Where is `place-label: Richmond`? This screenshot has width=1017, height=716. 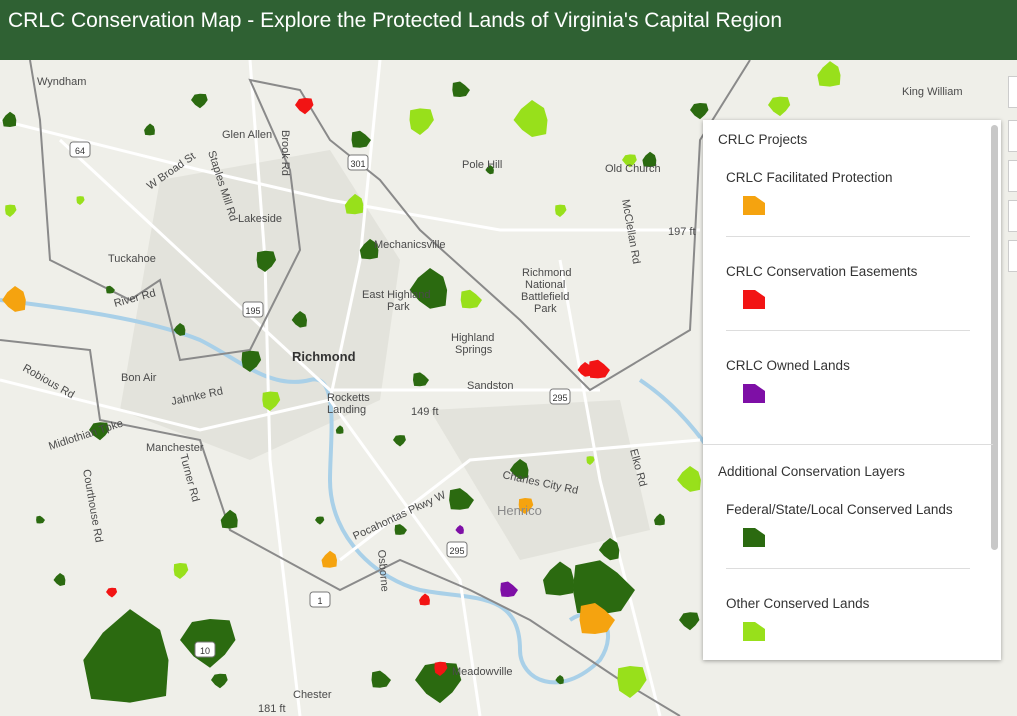 place-label: Richmond is located at coordinates (547, 273).